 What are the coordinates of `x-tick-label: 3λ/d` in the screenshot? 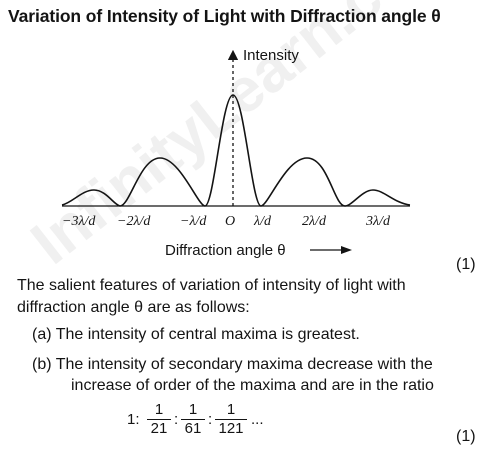 It's located at (378, 221).